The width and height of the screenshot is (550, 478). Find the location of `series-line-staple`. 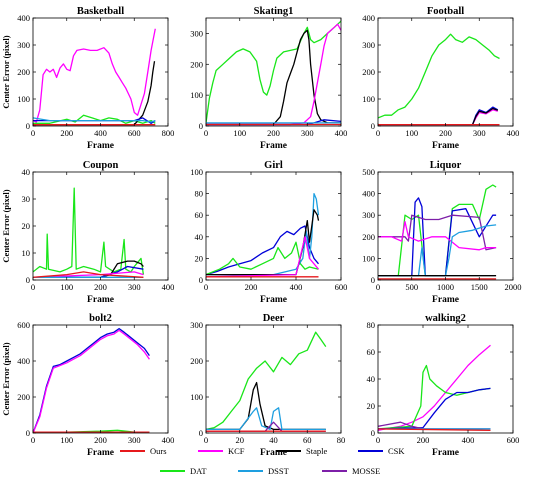

series-line-staple is located at coordinates (266, 406).